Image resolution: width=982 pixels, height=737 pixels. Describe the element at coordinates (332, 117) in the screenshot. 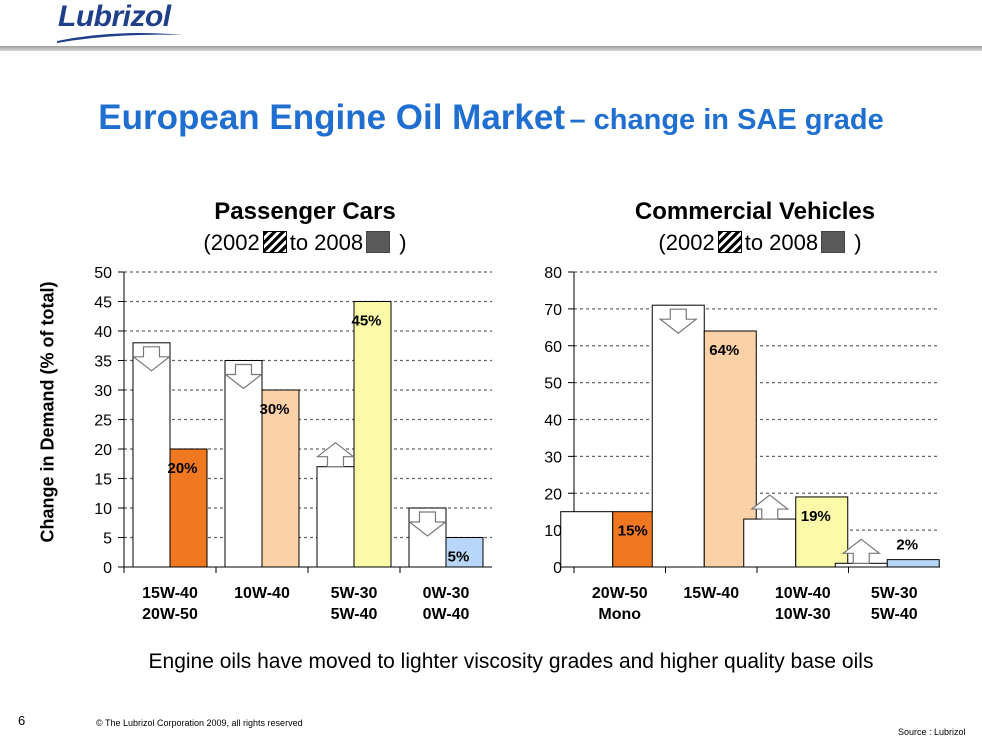

I see `slide-title-main: European Engine Oil Market` at that location.